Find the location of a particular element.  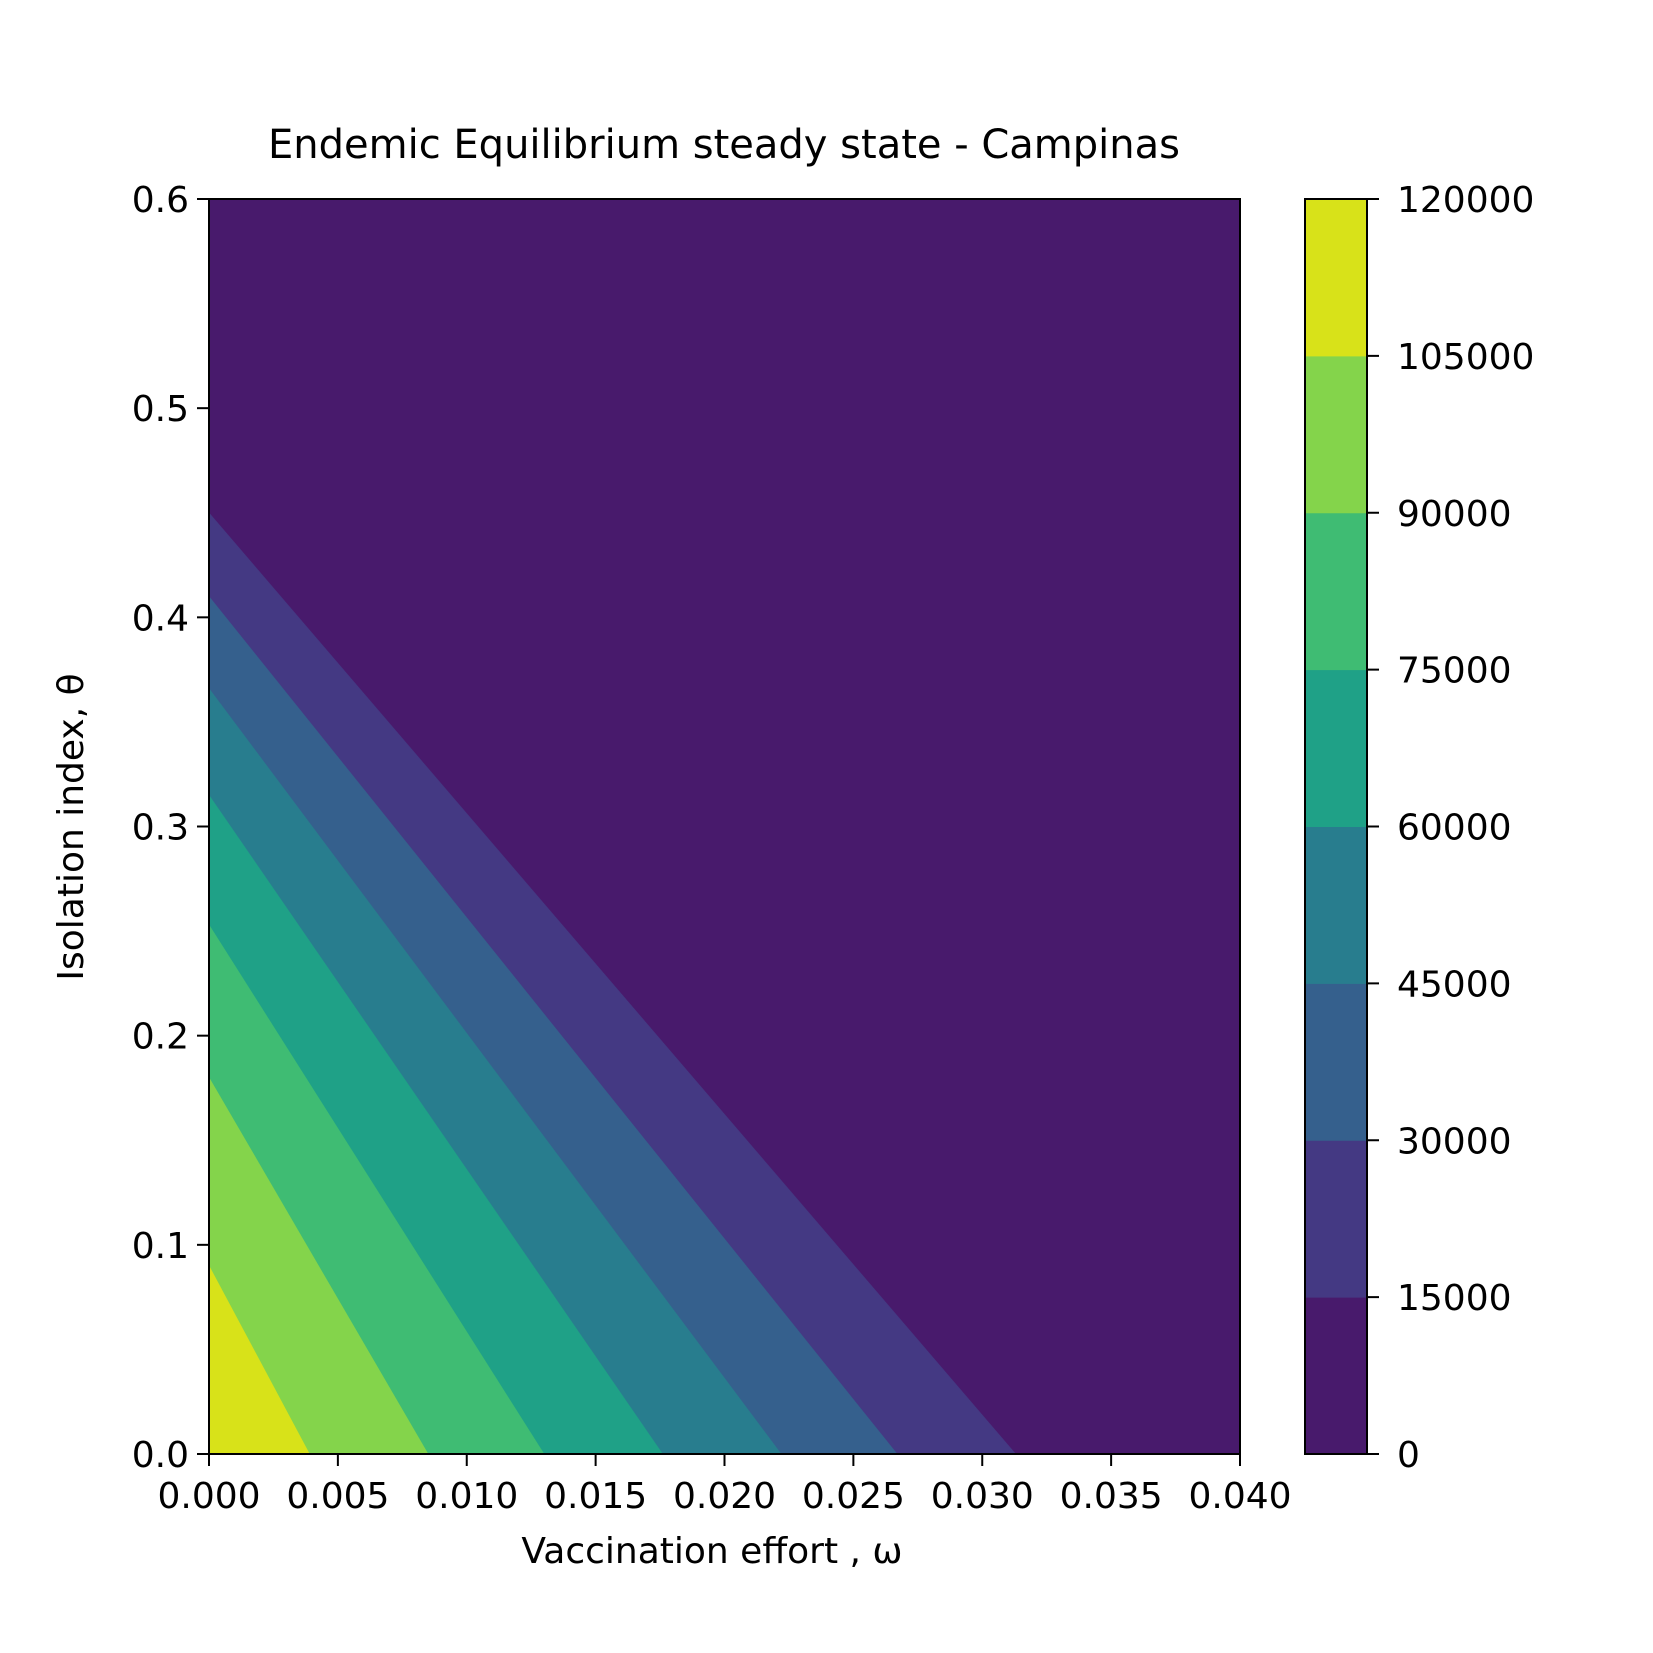

x-tick-label: 0.025 is located at coordinates (853, 1496).